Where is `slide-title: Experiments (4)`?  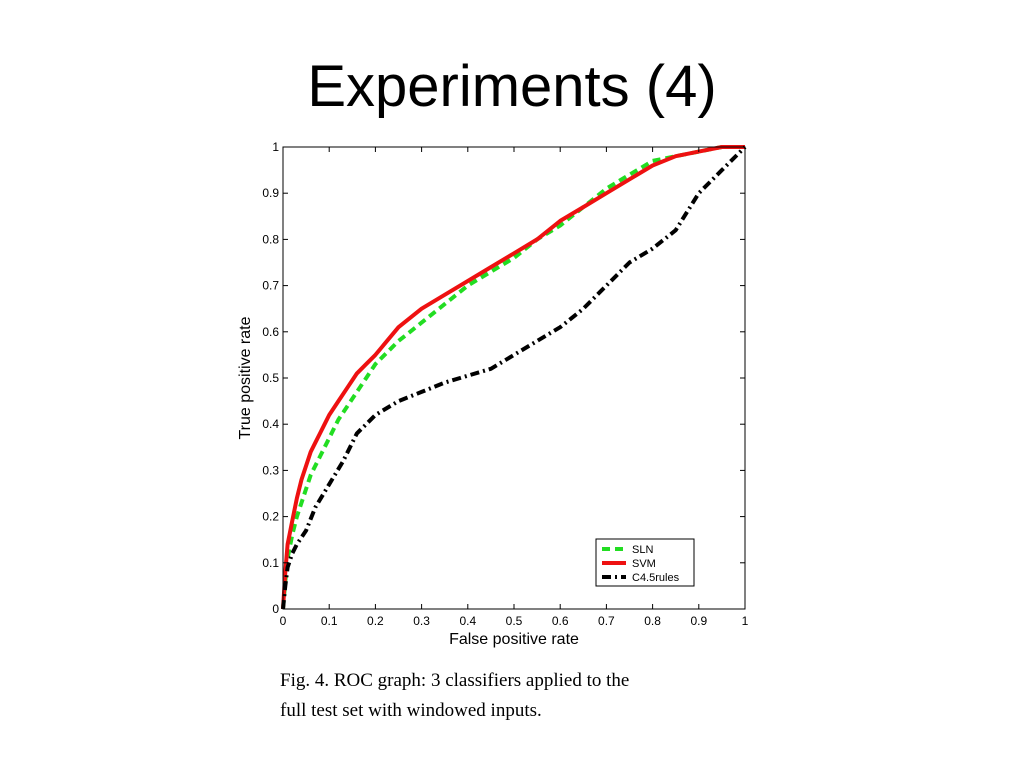 slide-title: Experiments (4) is located at coordinates (512, 86).